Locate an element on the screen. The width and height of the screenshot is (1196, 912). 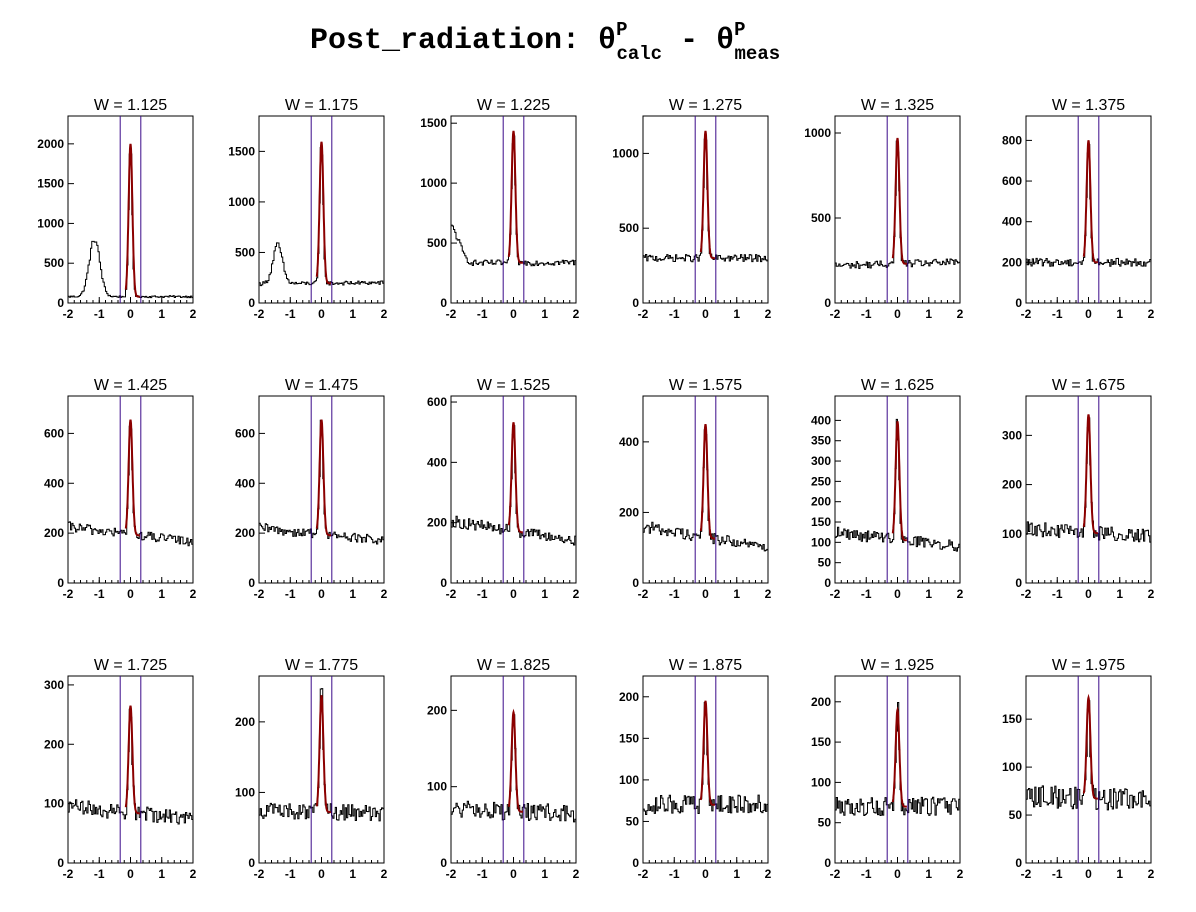
title-sup1: P is located at coordinates (621, 30).